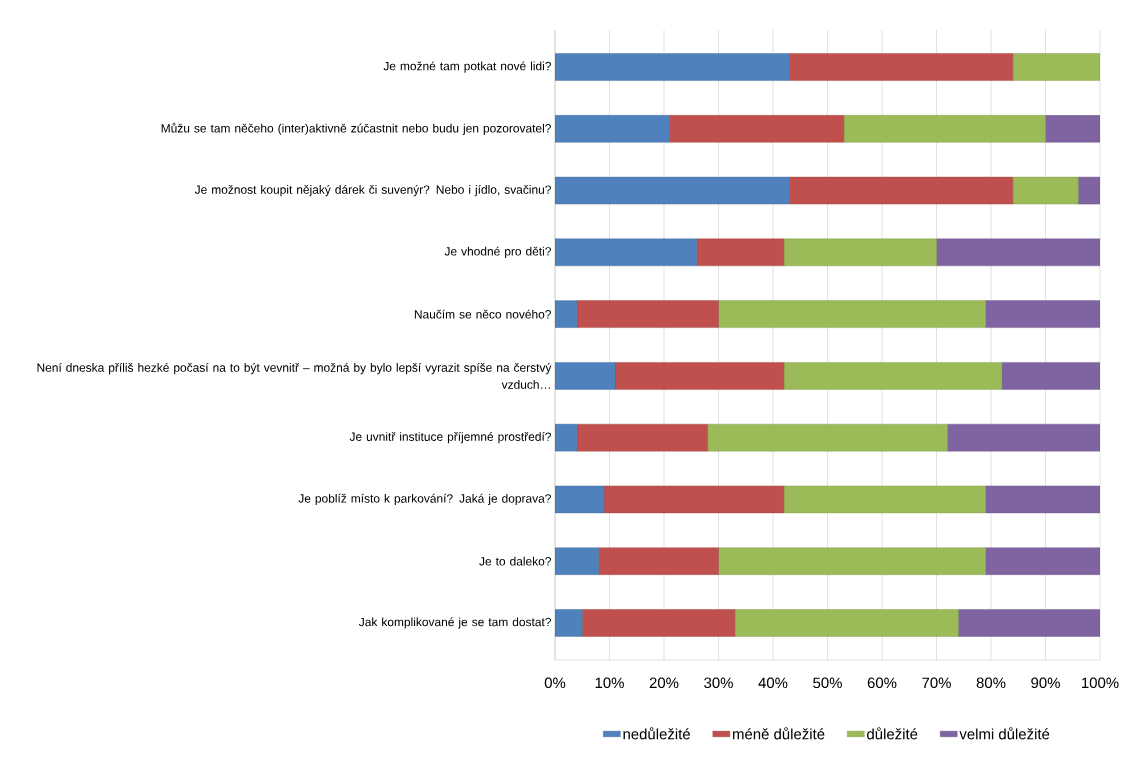  What do you see at coordinates (356, 128) in the screenshot?
I see `y-tick-label: Můžu se tam něčeho (inter)aktivně zúčastnit nebo budu jen pozorovatel?` at bounding box center [356, 128].